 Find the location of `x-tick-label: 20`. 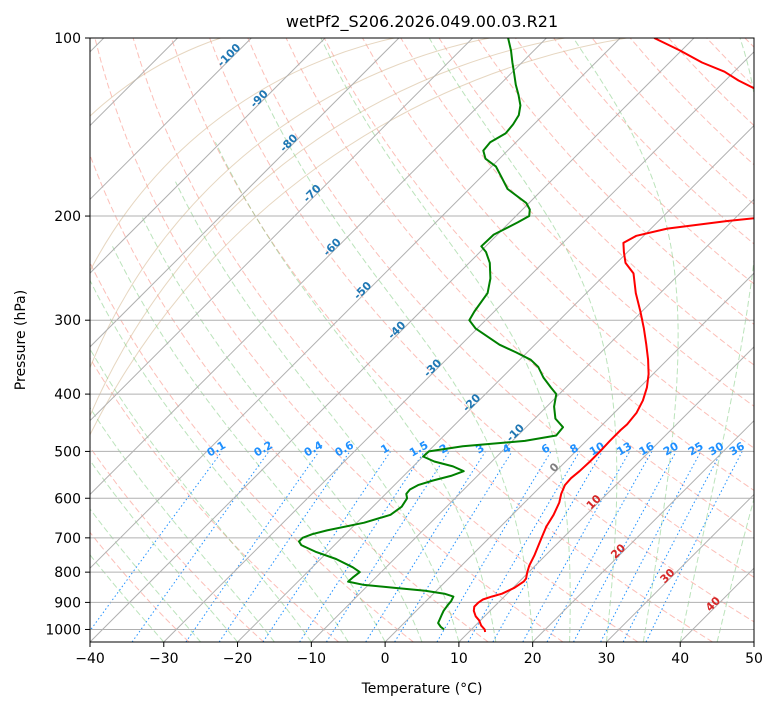

x-tick-label: 20 is located at coordinates (533, 659).